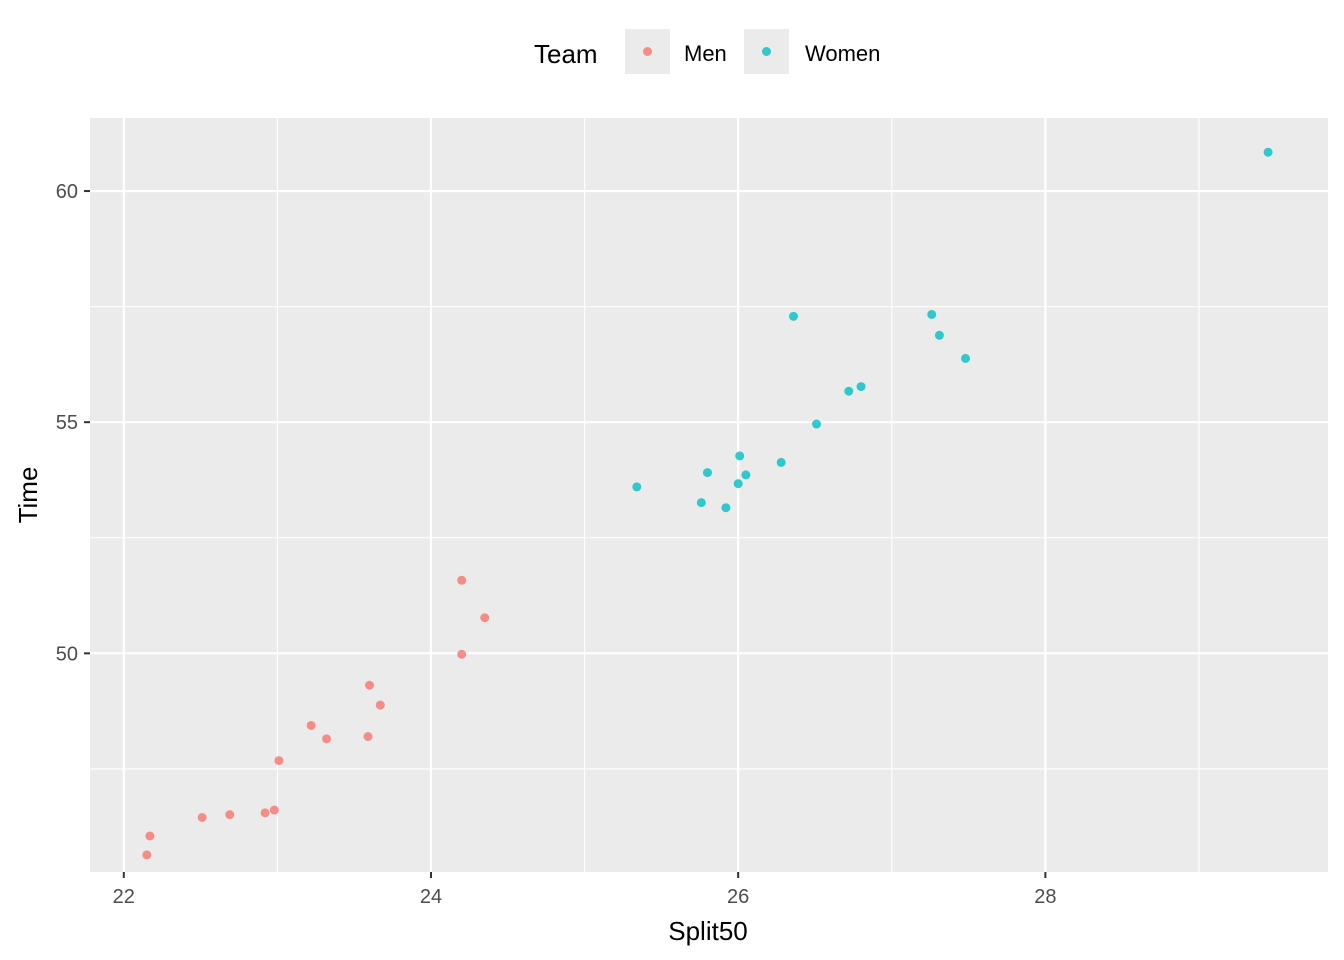 This screenshot has height=960, width=1344. What do you see at coordinates (28, 495) in the screenshot?
I see `y-axis-title: Time` at bounding box center [28, 495].